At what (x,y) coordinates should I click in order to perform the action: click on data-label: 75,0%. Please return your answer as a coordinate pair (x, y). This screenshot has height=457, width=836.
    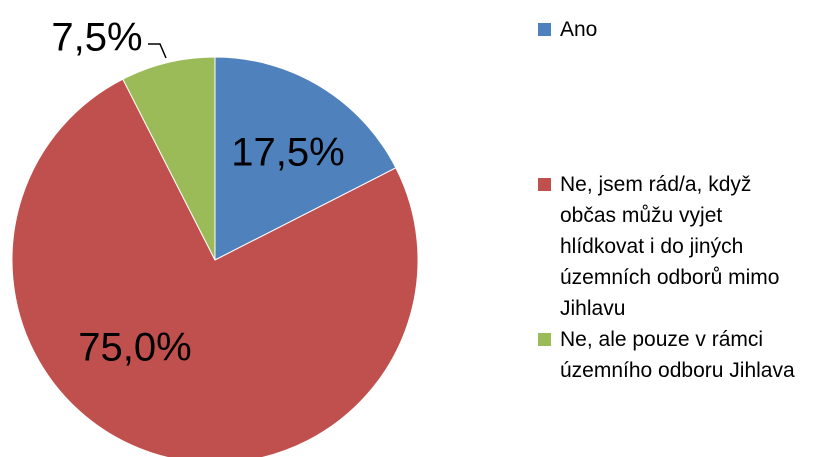
    Looking at the image, I should click on (134, 348).